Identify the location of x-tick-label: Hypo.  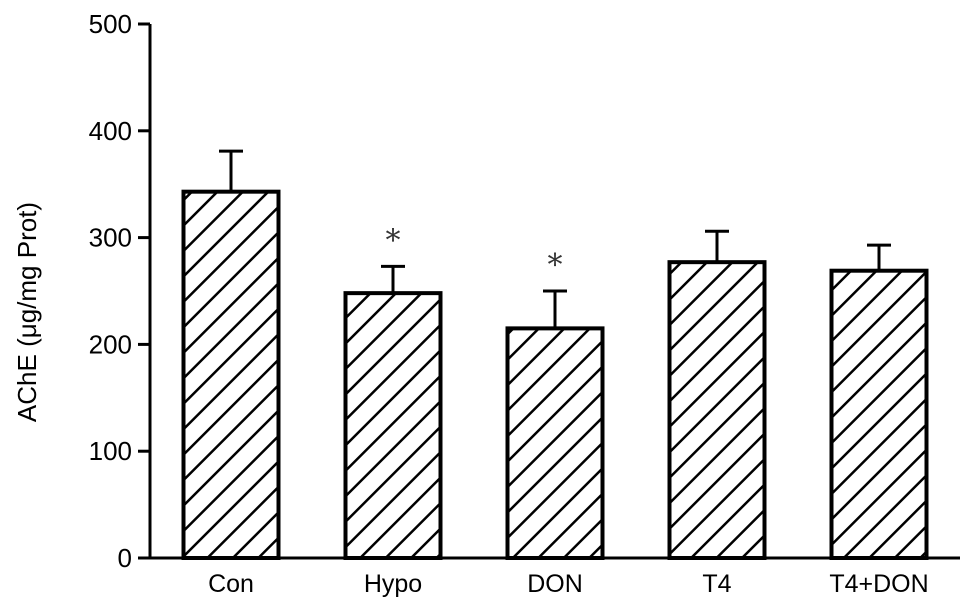
(393, 584).